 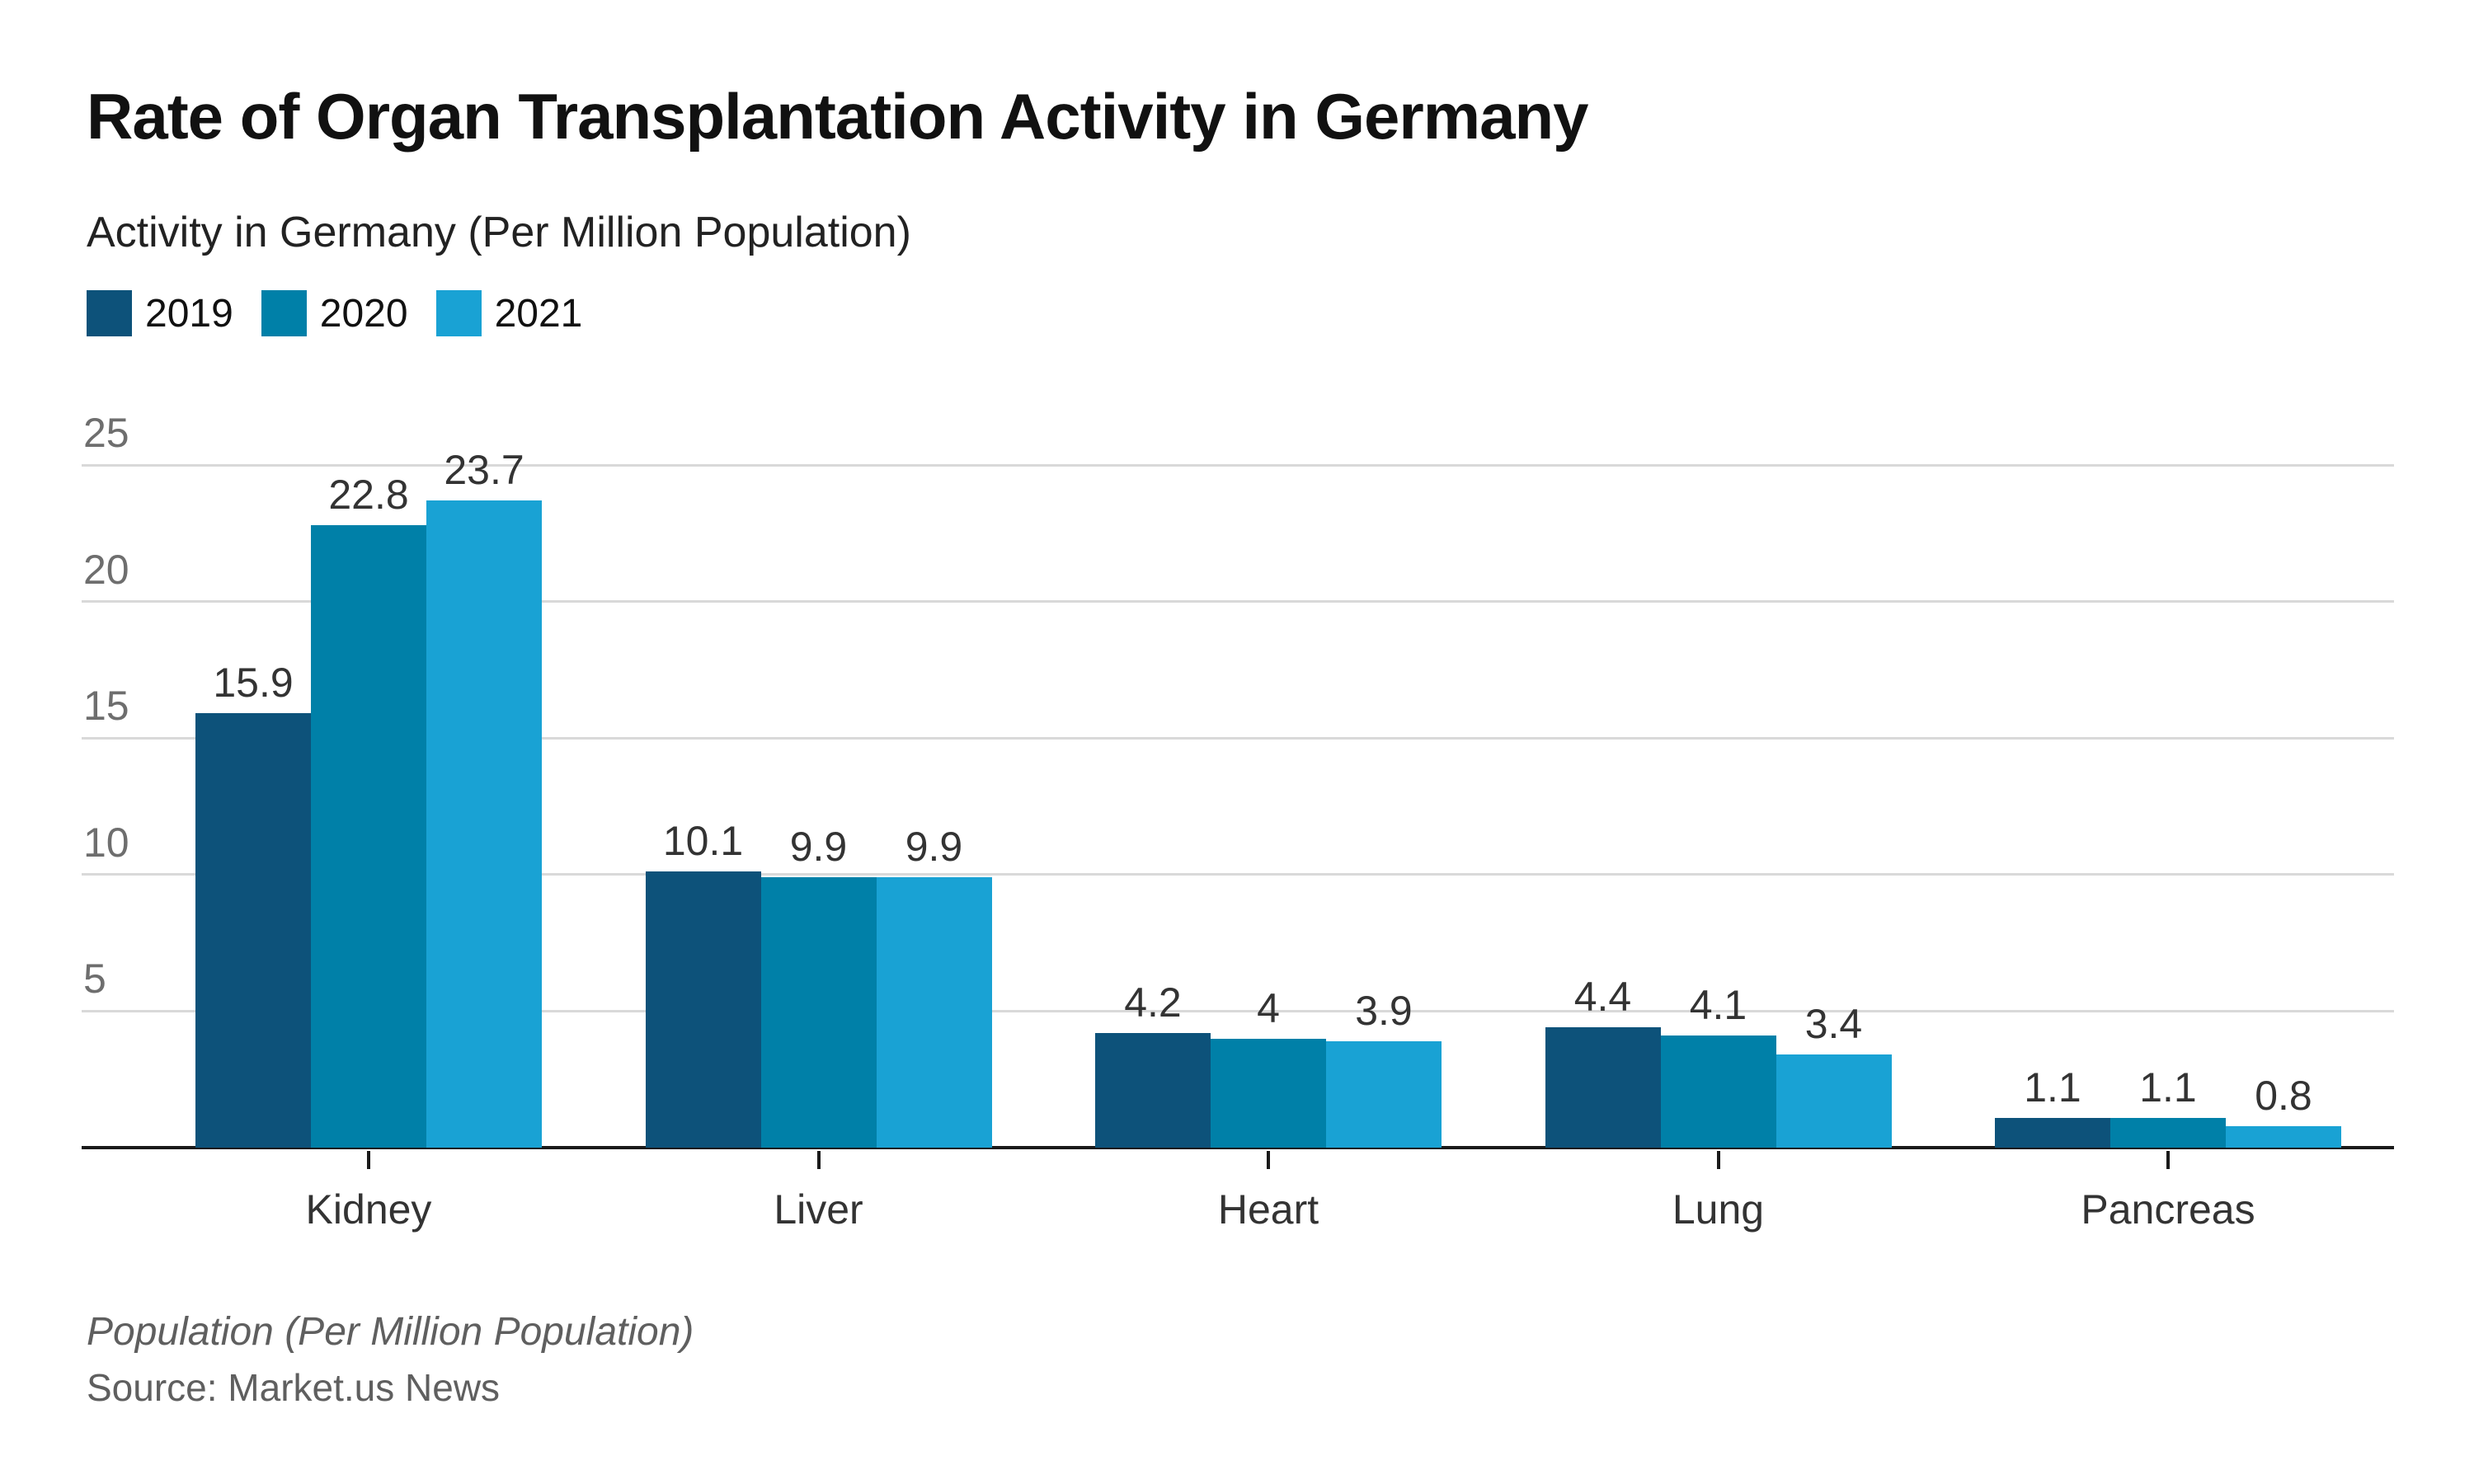 What do you see at coordinates (1603, 1087) in the screenshot?
I see `bar-2019-lung` at bounding box center [1603, 1087].